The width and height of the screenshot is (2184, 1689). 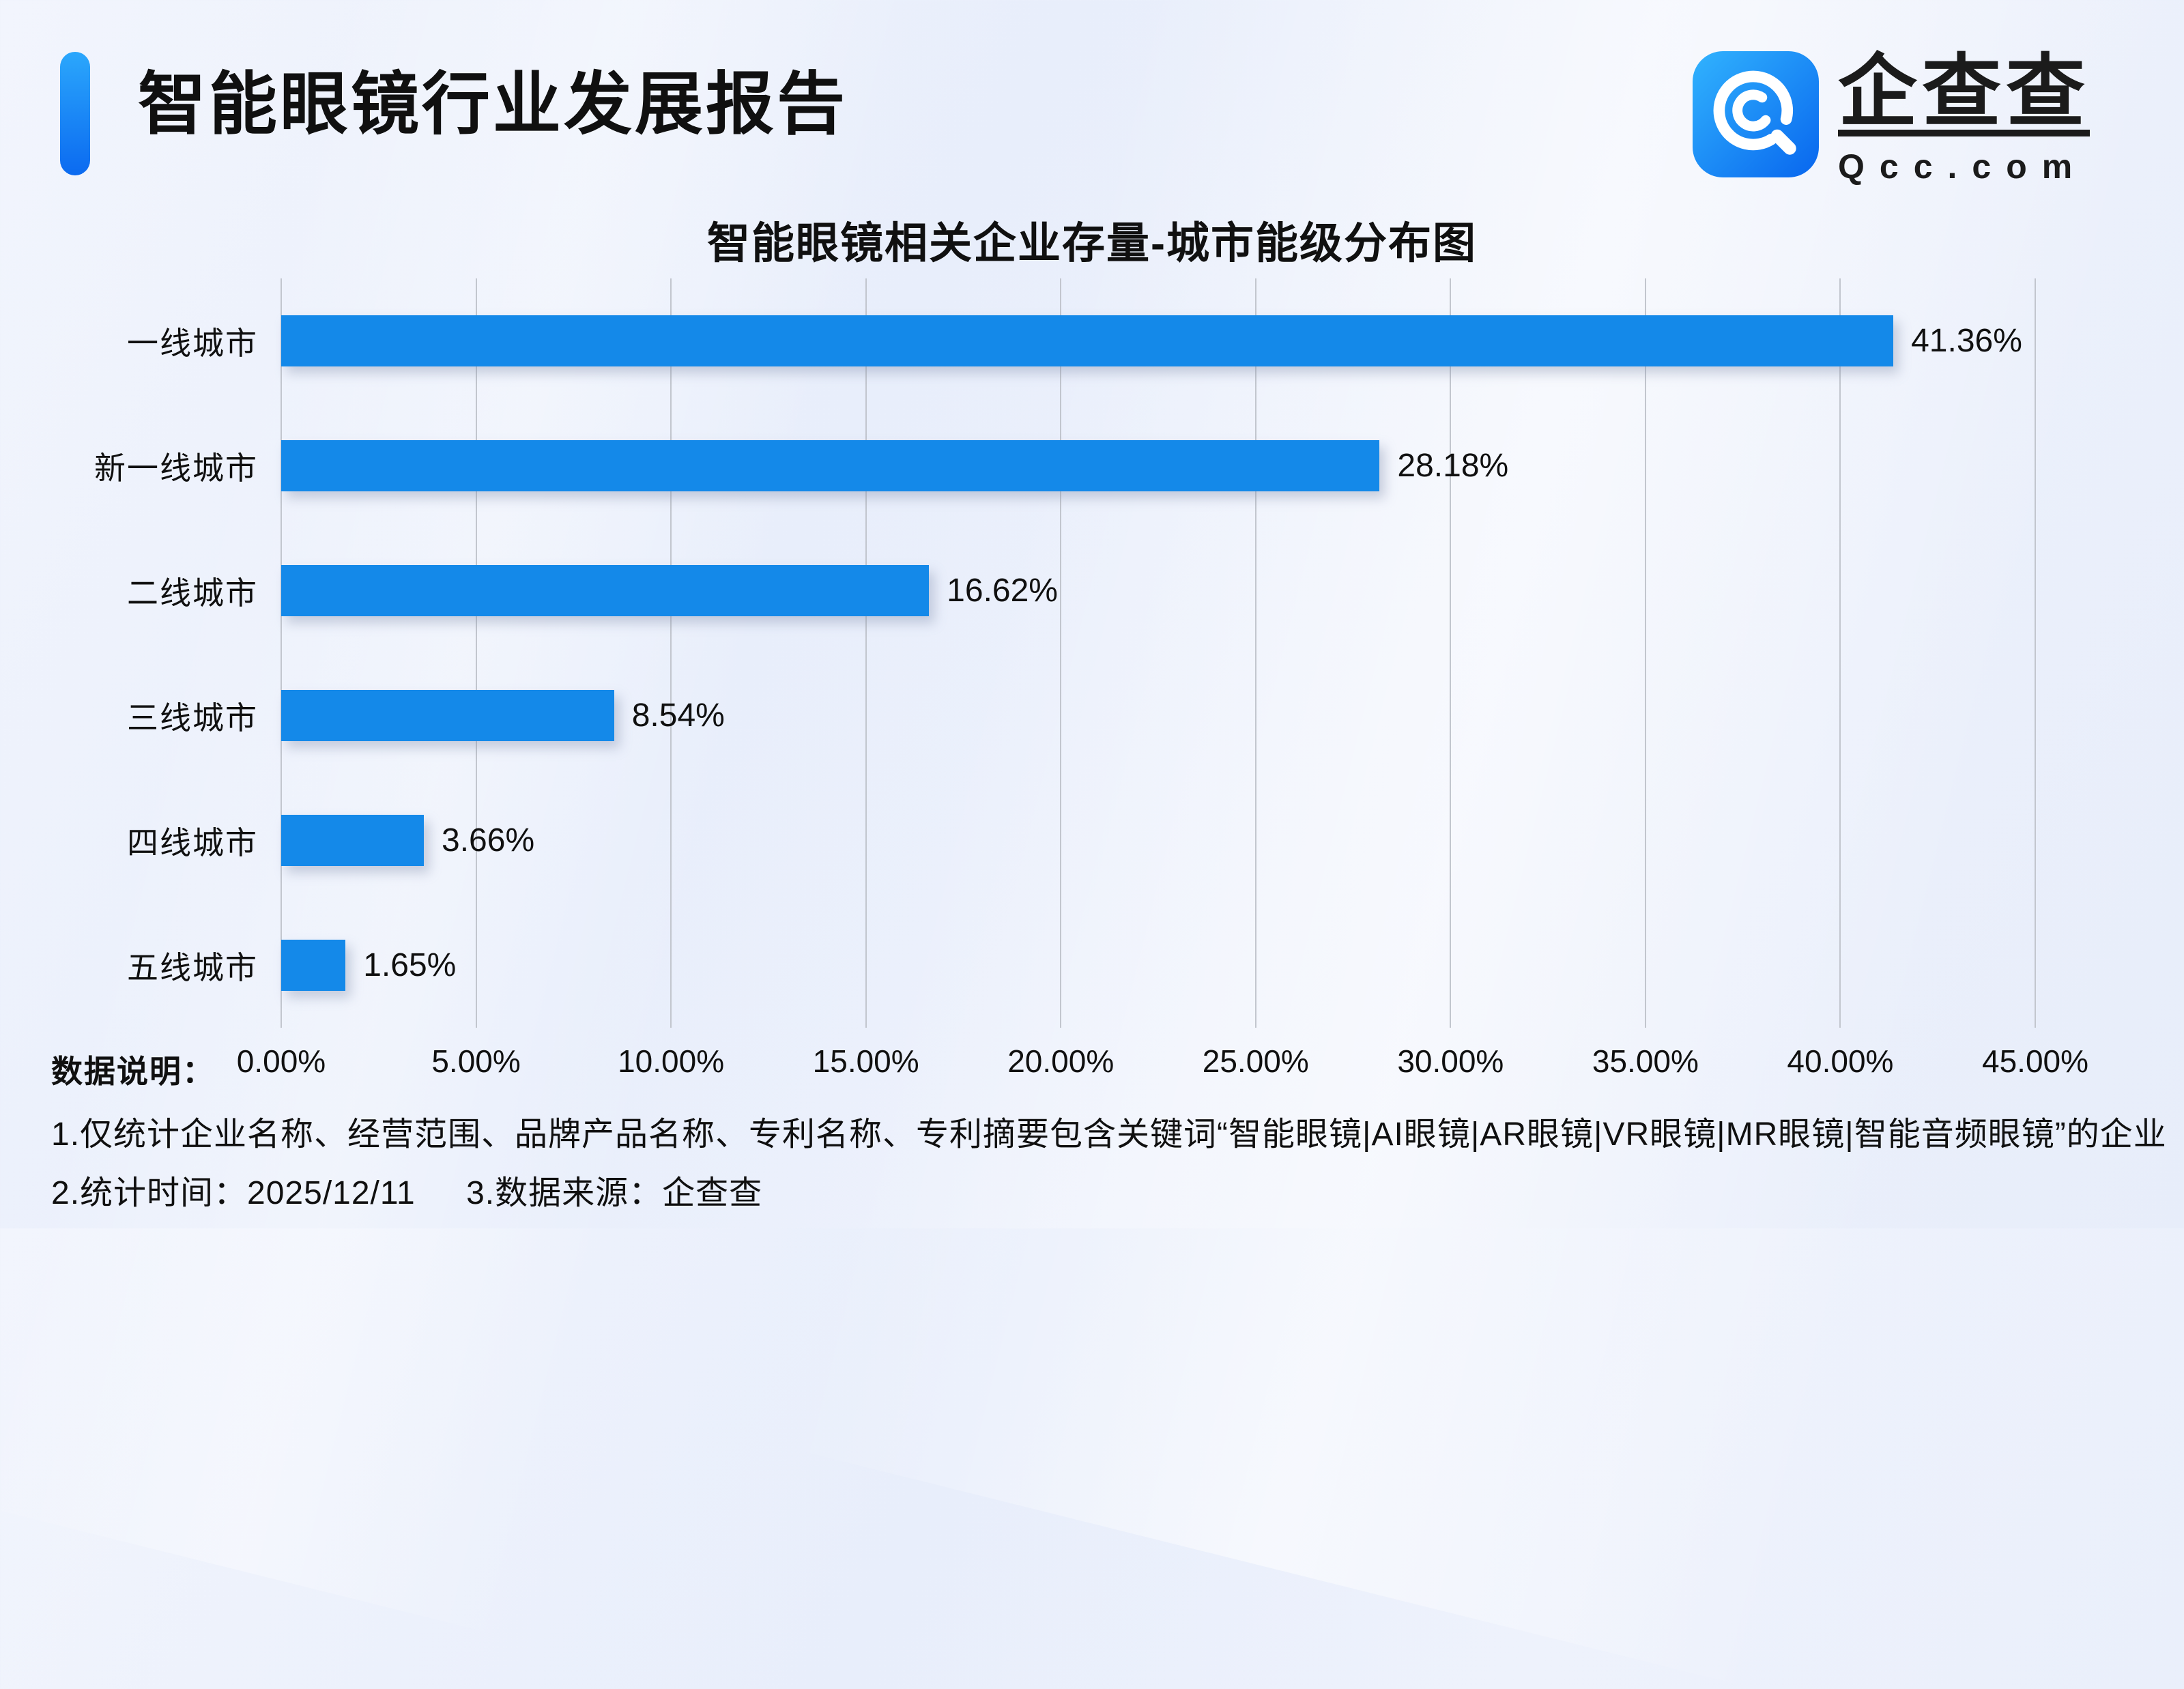 What do you see at coordinates (614, 1193) in the screenshot?
I see `footnote-data-source: 3.数据来源：企查查` at bounding box center [614, 1193].